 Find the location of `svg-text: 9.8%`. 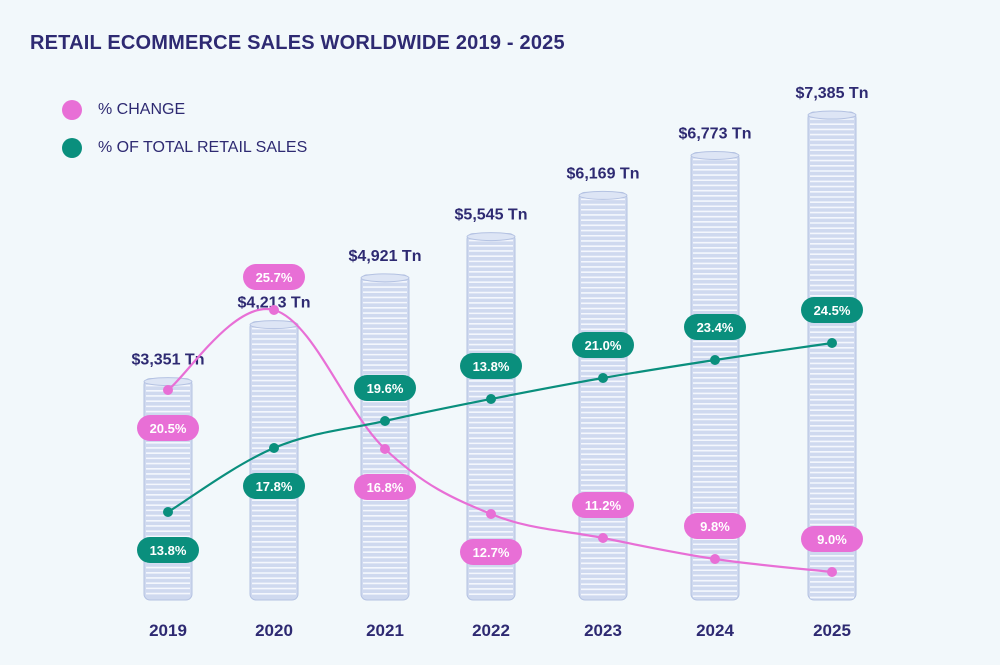

svg-text: 9.8% is located at coordinates (715, 526).